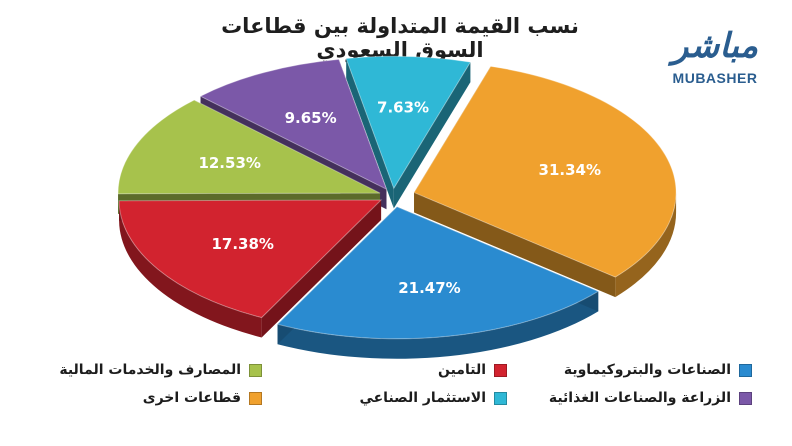 The width and height of the screenshot is (792, 446). I want to click on legend-label: التامين, so click(461, 370).